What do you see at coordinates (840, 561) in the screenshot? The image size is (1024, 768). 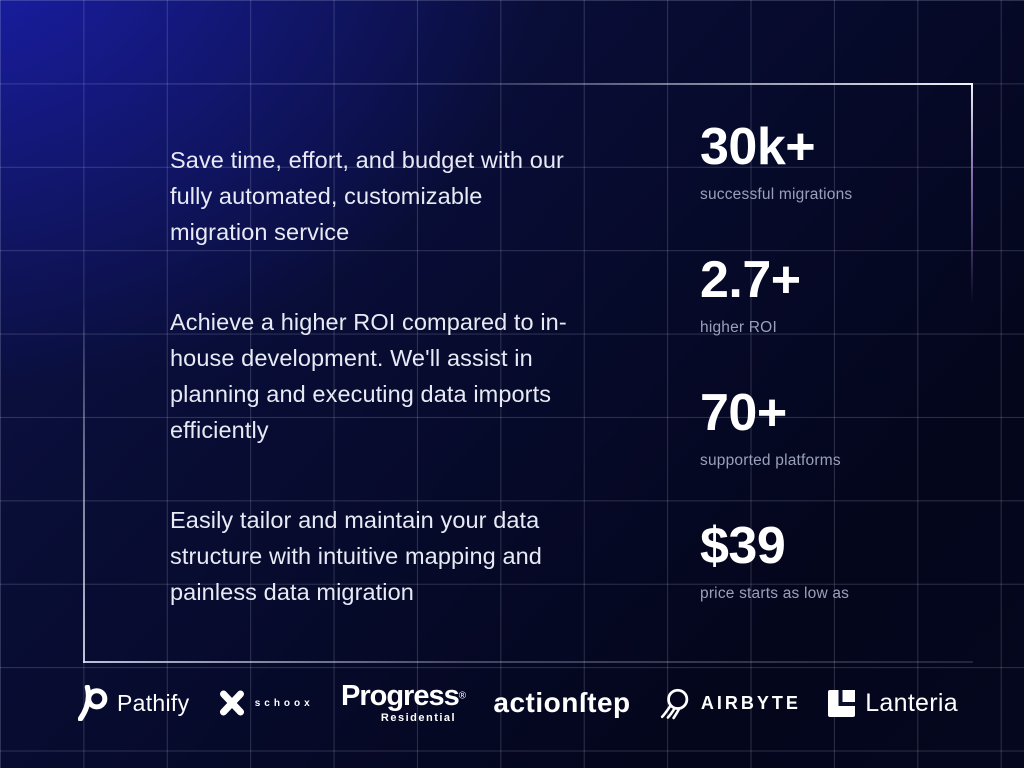 I see `stat-price: $39 price starts as low as` at bounding box center [840, 561].